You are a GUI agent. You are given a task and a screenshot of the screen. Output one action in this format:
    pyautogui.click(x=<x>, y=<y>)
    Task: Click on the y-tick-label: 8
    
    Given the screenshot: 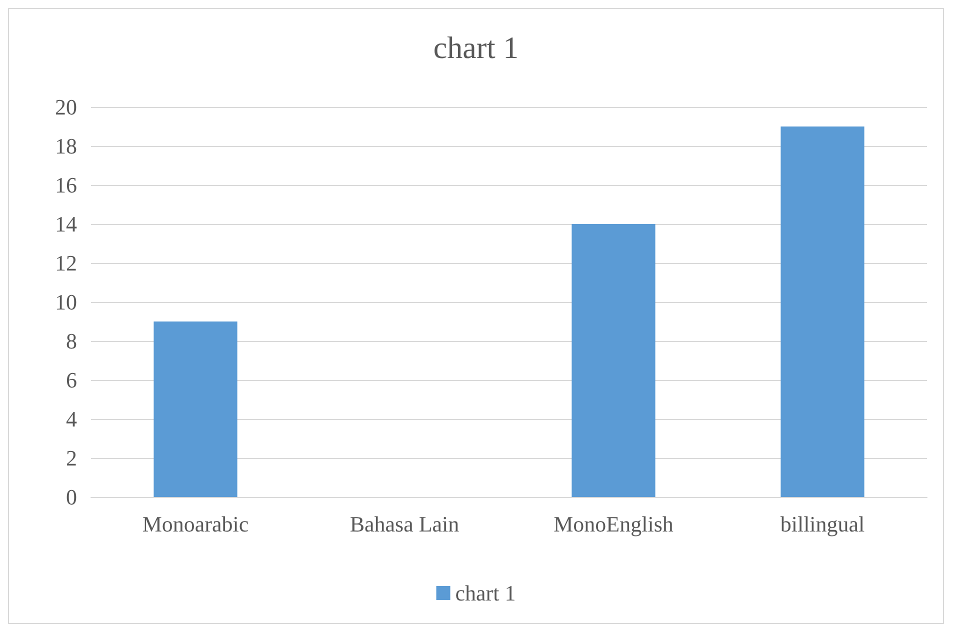 What is the action you would take?
    pyautogui.click(x=71, y=341)
    